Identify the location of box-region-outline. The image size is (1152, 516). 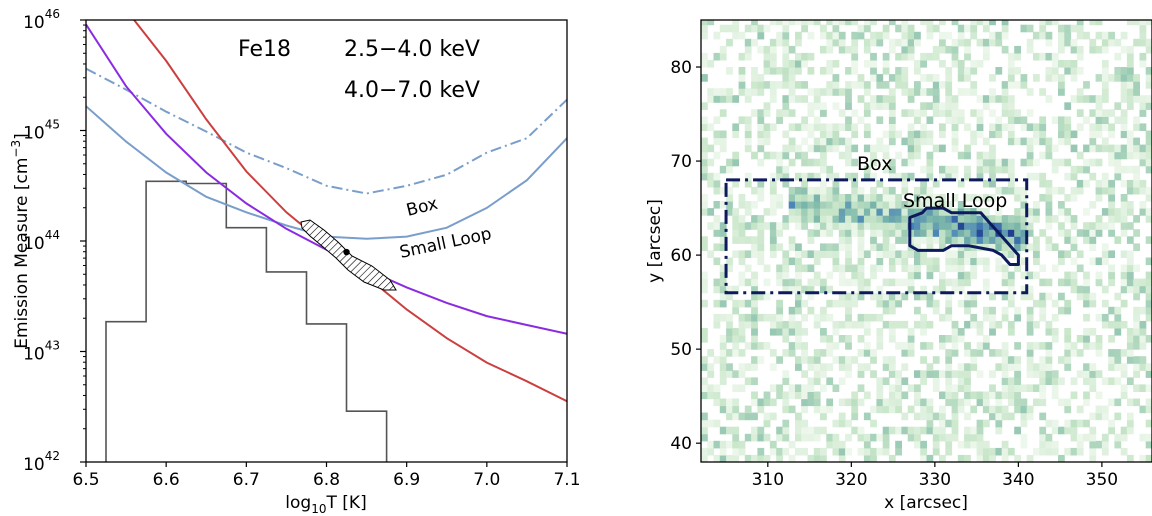
(876, 236).